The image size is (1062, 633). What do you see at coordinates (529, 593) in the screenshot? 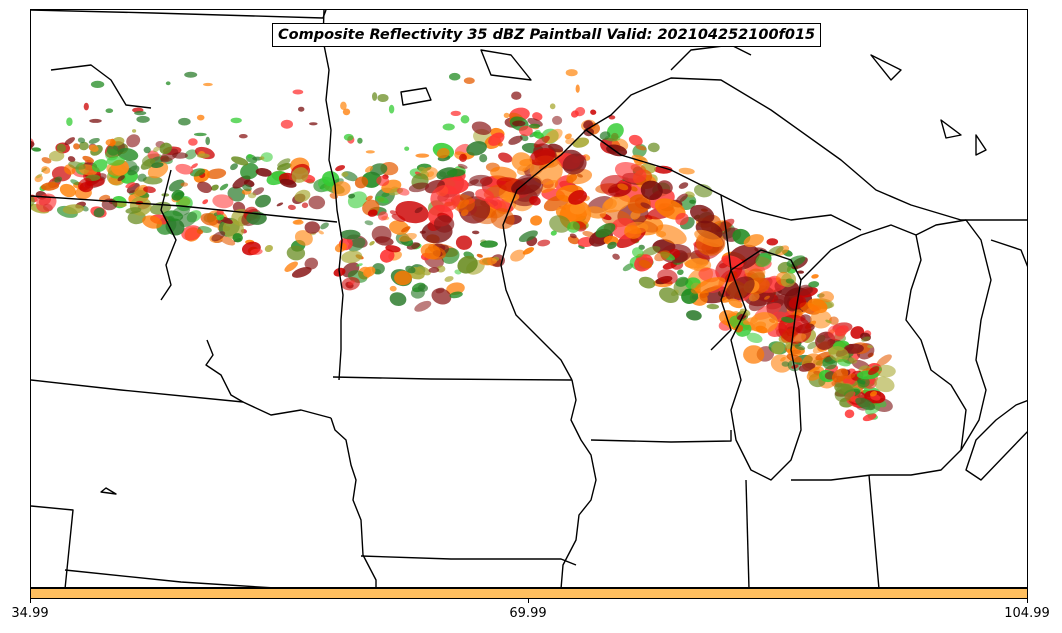
I see `colorbar` at bounding box center [529, 593].